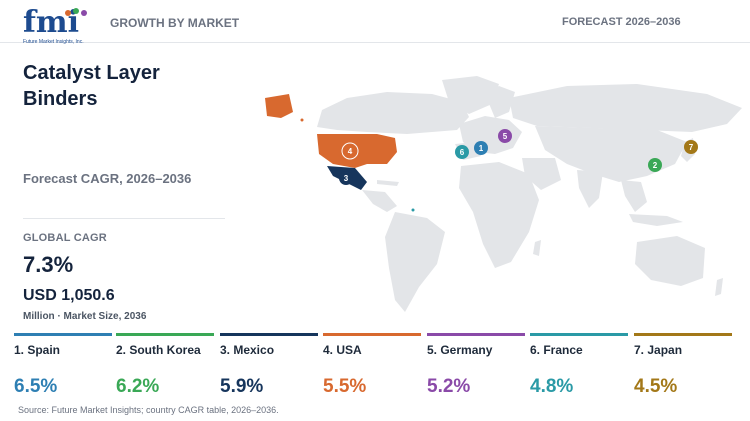 This screenshot has width=750, height=421. I want to click on forecast-subtitle: Forecast CAGR, 2026–2036, so click(107, 178).